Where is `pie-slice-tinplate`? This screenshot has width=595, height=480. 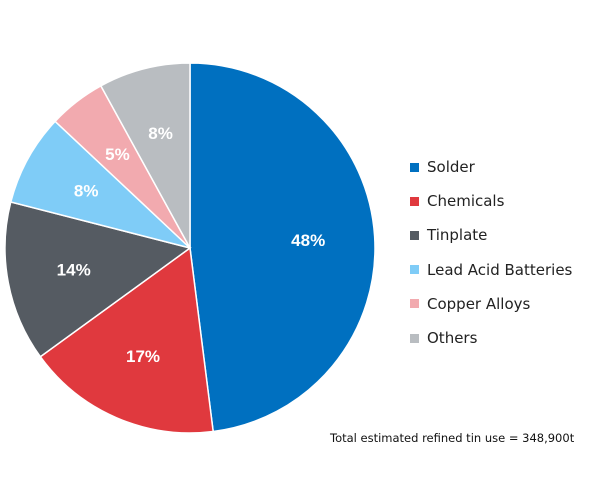
pie-slice-tinplate is located at coordinates (98, 279).